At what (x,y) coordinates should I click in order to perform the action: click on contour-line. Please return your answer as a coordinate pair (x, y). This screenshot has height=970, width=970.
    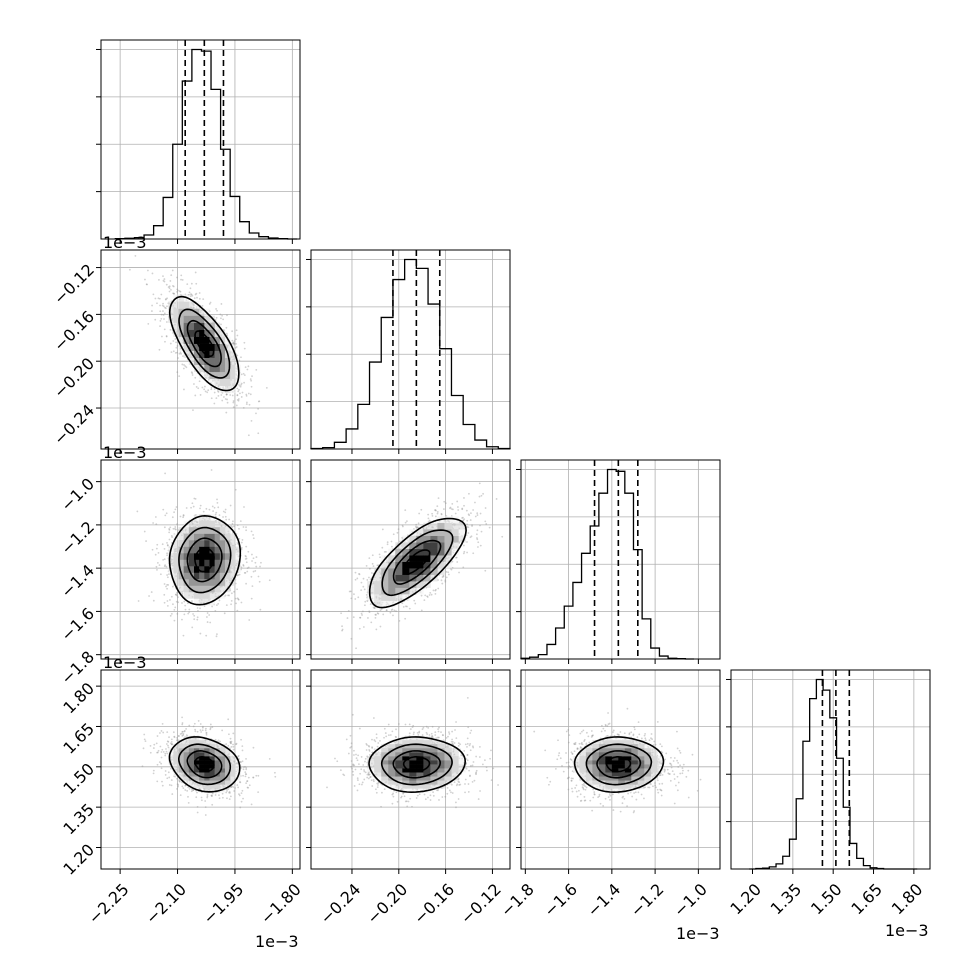
    Looking at the image, I should click on (417, 562).